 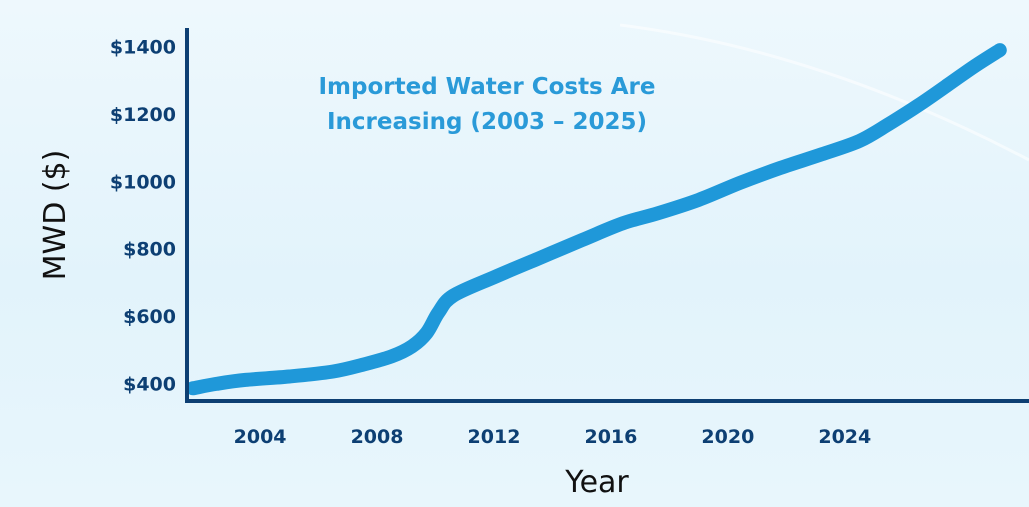 I want to click on x-tick-label: 2008, so click(x=377, y=437).